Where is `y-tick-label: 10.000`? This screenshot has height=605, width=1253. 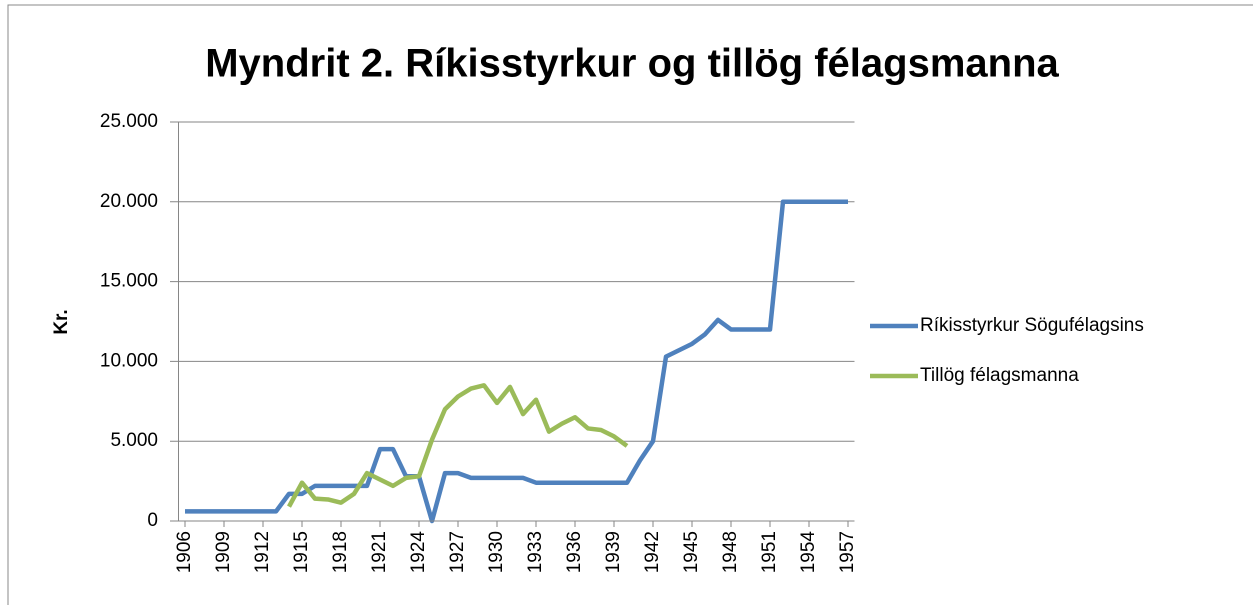
y-tick-label: 10.000 is located at coordinates (129, 360).